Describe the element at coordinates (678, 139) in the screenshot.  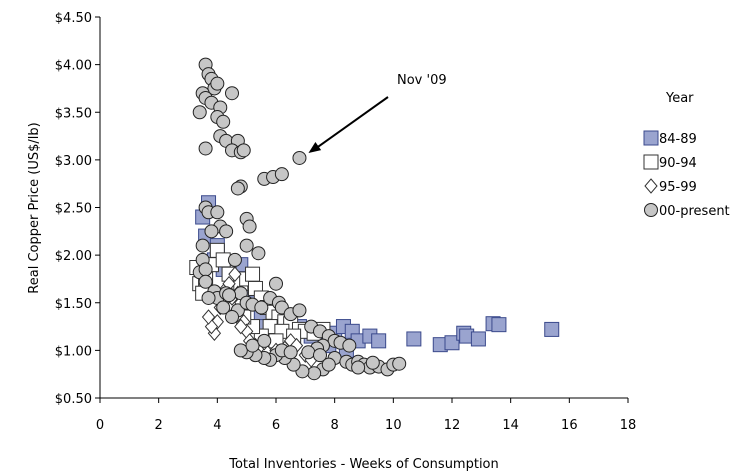
I see `legend-label-84-89: 84-89` at that location.